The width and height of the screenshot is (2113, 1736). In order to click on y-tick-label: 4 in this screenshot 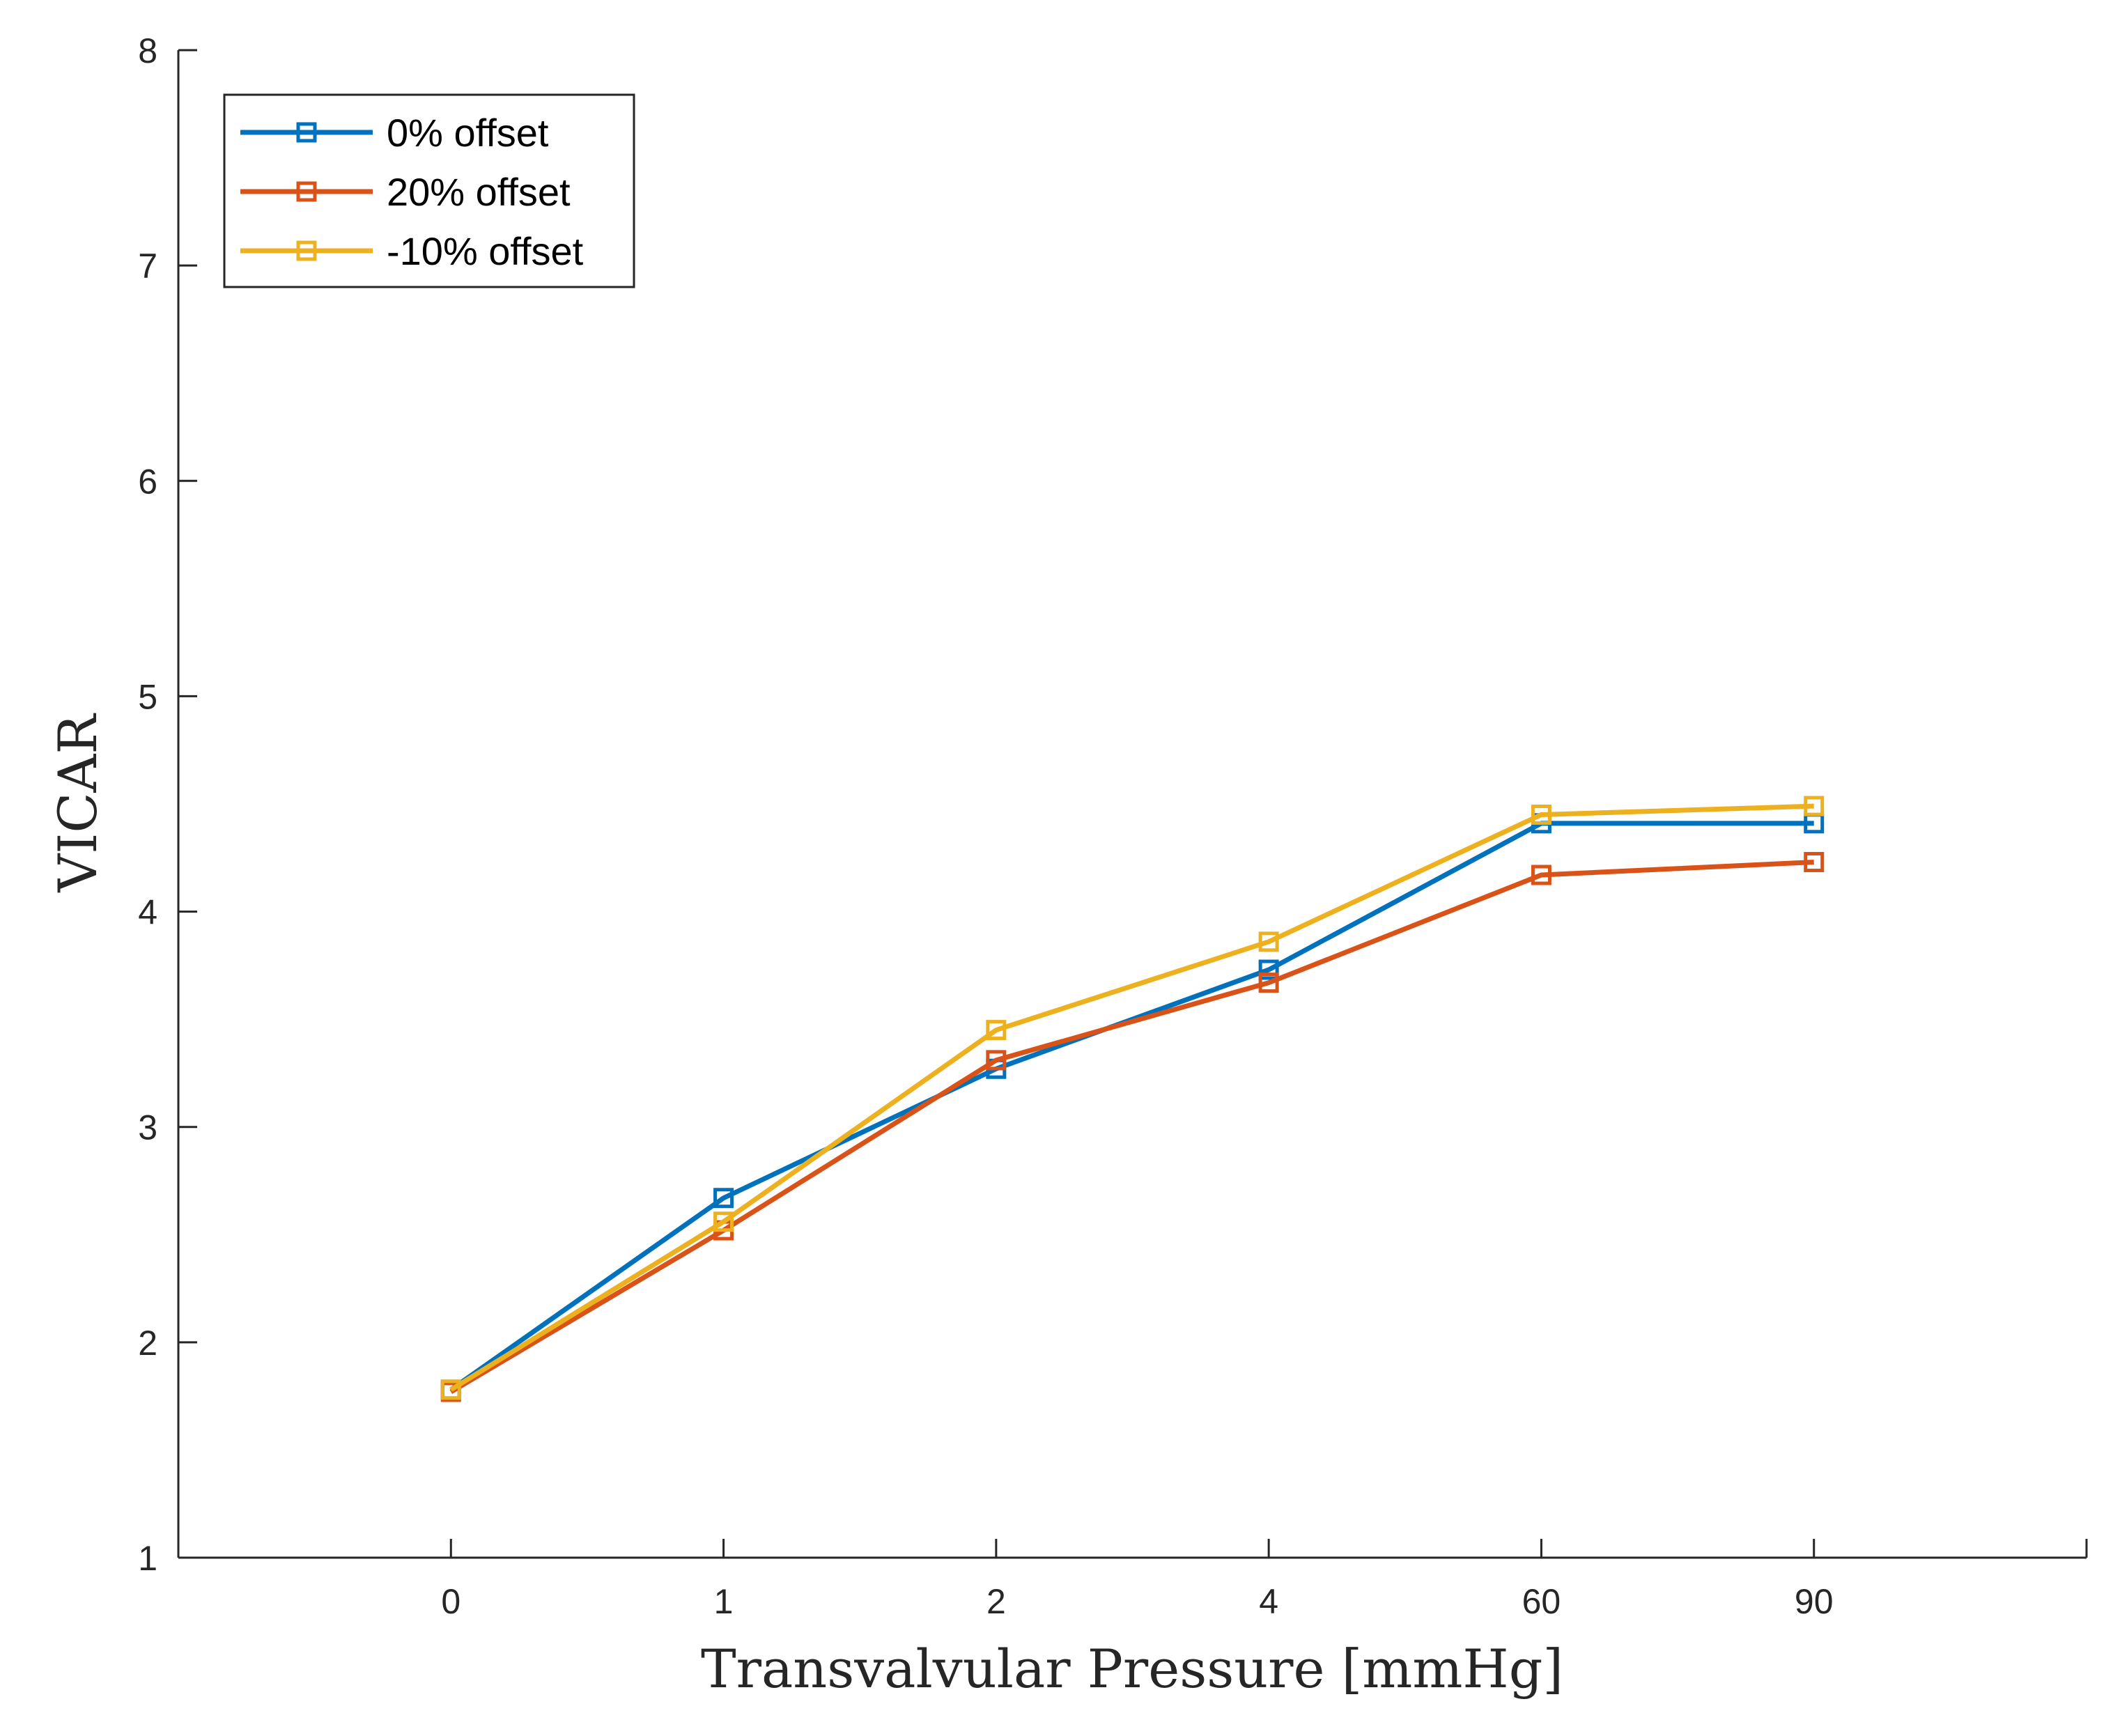, I will do `click(147, 913)`.